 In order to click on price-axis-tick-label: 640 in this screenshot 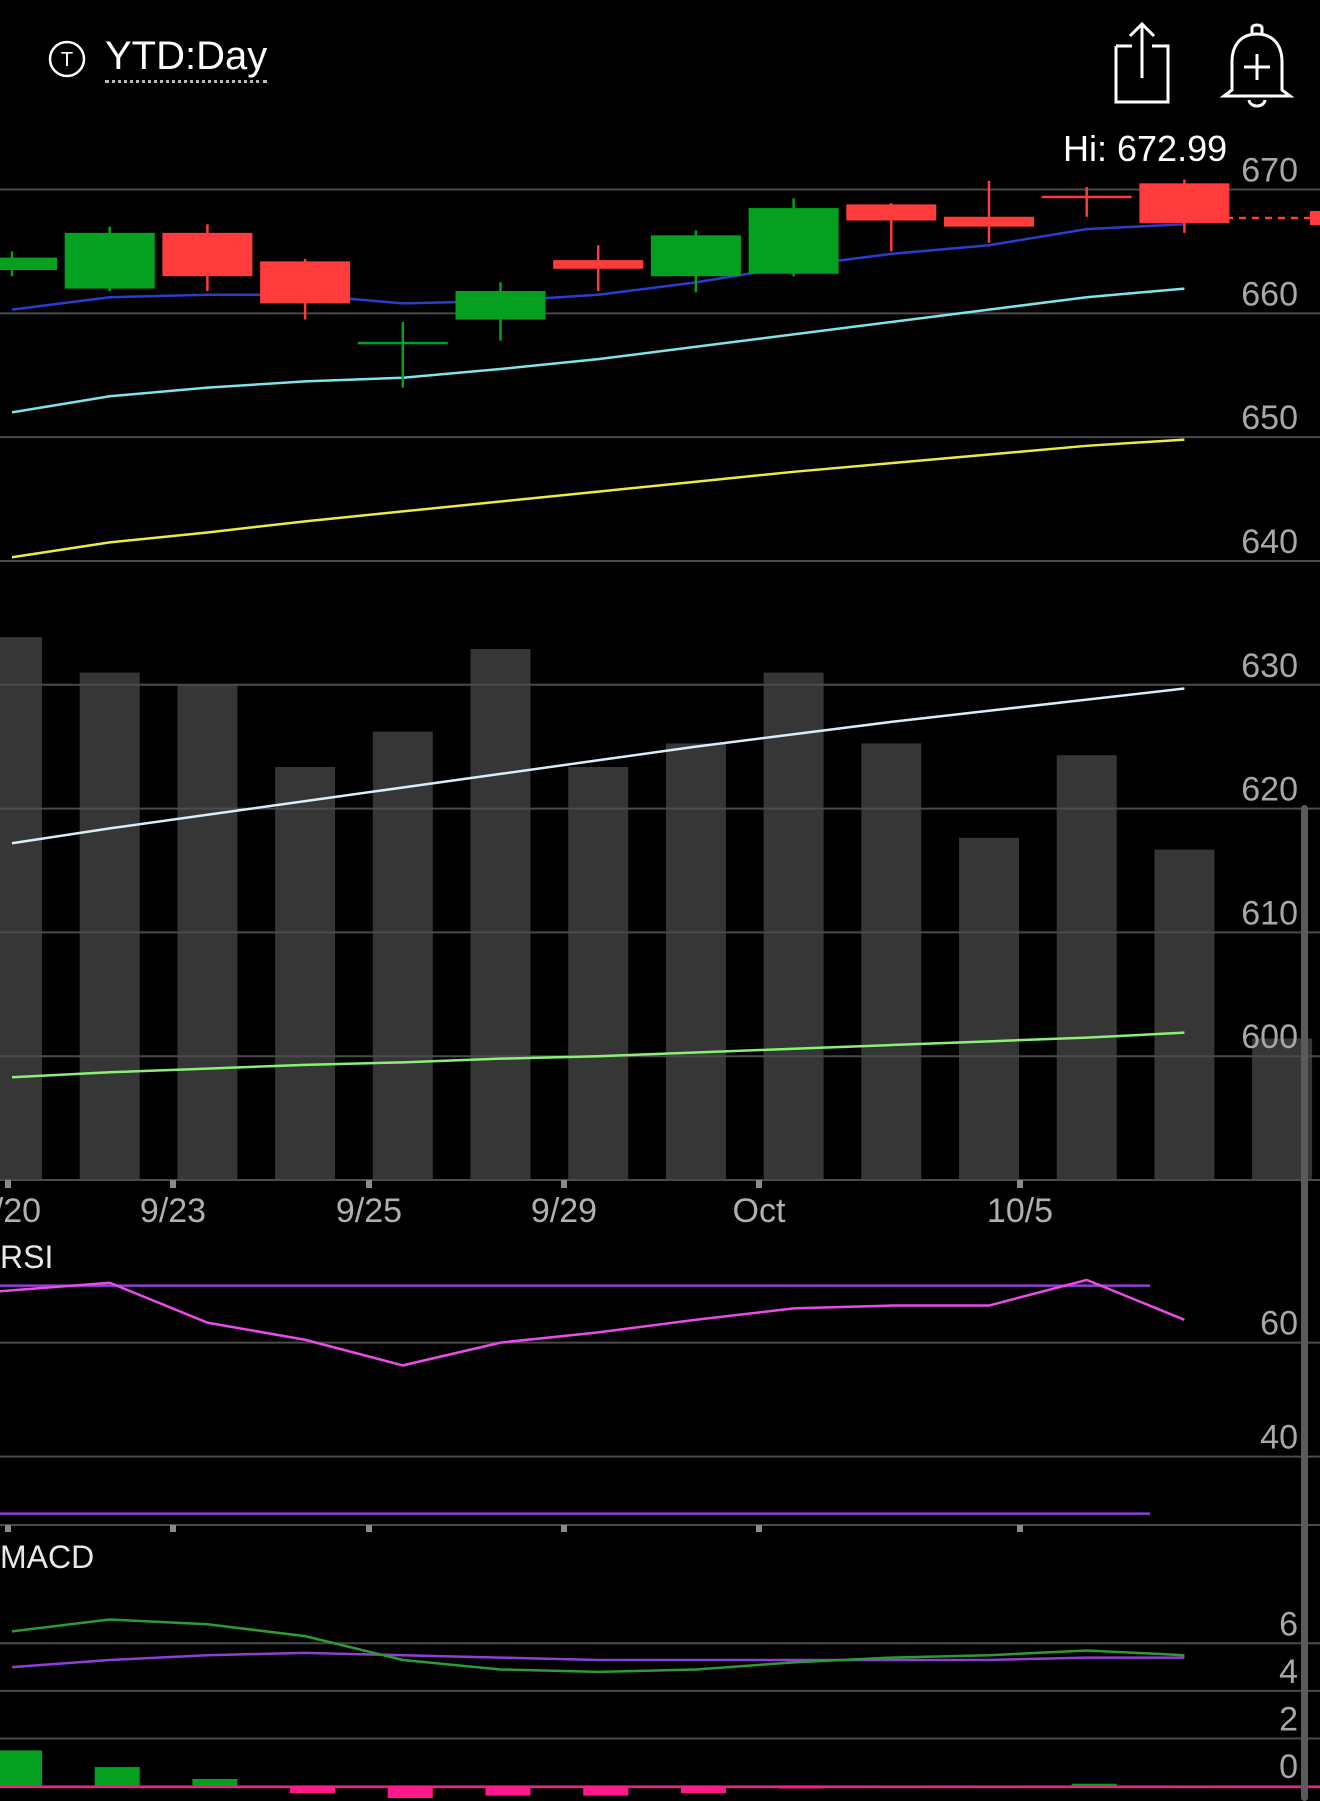, I will do `click(1269, 542)`.